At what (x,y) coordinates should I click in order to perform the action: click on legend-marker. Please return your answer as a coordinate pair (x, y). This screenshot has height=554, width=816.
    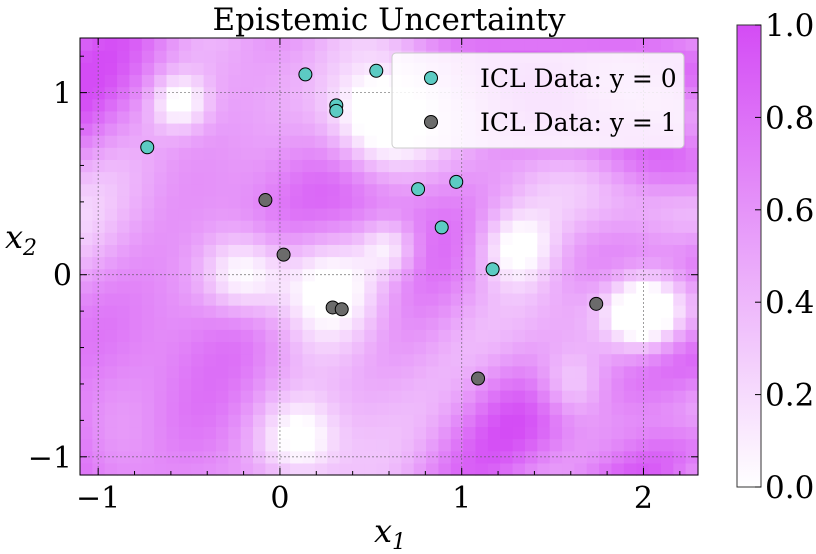
    Looking at the image, I should click on (431, 122).